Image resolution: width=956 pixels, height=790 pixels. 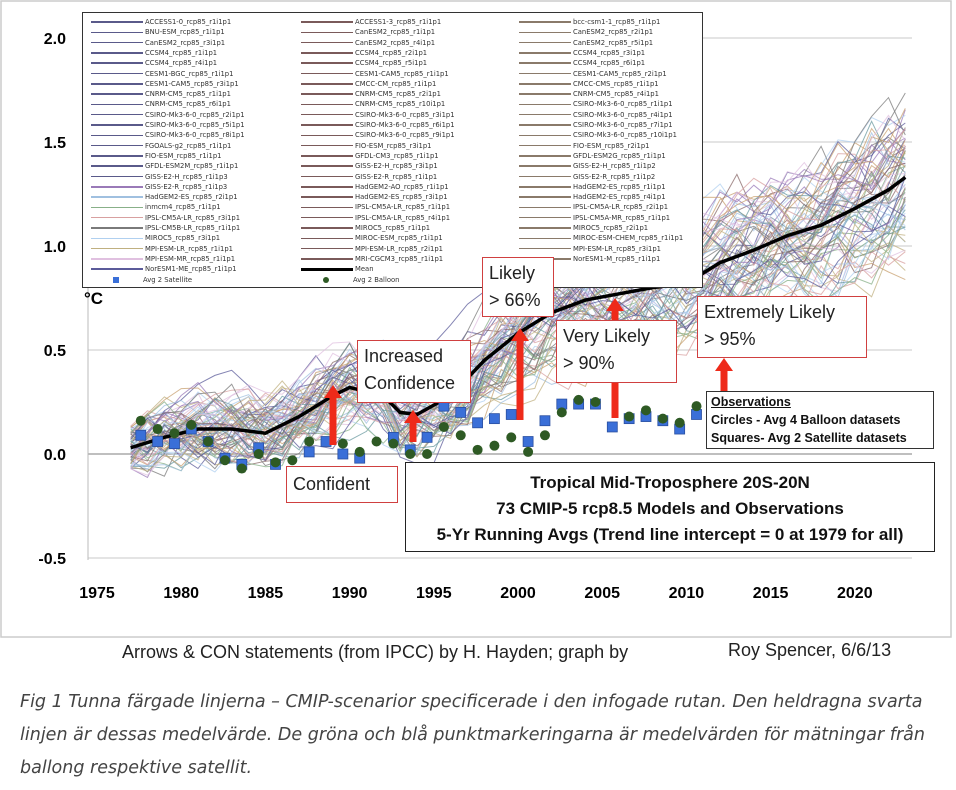 What do you see at coordinates (192, 166) in the screenshot?
I see `legend-label: GFDL-ESM2M_rcp85_r1i1p1` at bounding box center [192, 166].